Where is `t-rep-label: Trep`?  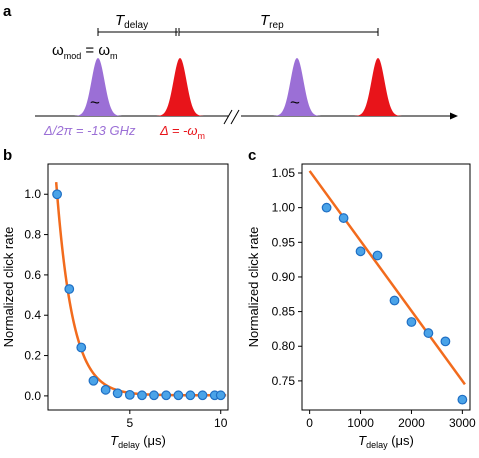 t-rep-label: Trep is located at coordinates (272, 21).